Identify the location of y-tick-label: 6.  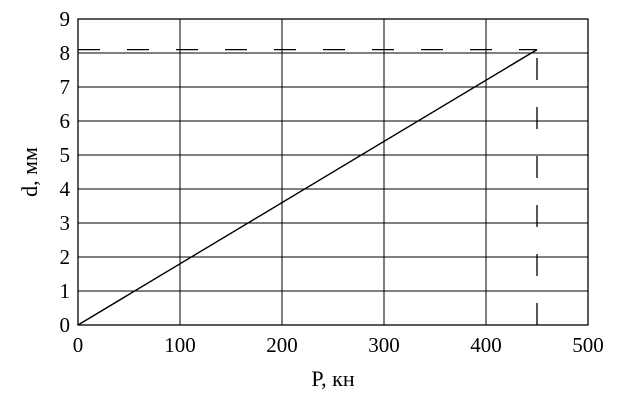
(65, 121).